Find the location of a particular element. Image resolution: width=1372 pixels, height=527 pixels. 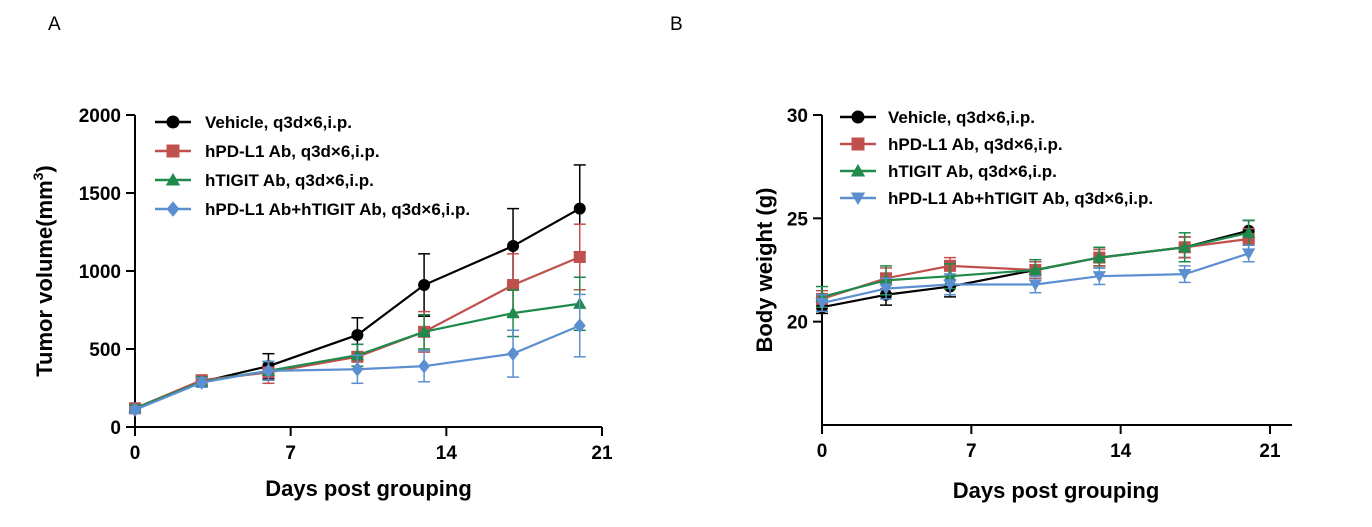

panel-label-b: B is located at coordinates (676, 24).